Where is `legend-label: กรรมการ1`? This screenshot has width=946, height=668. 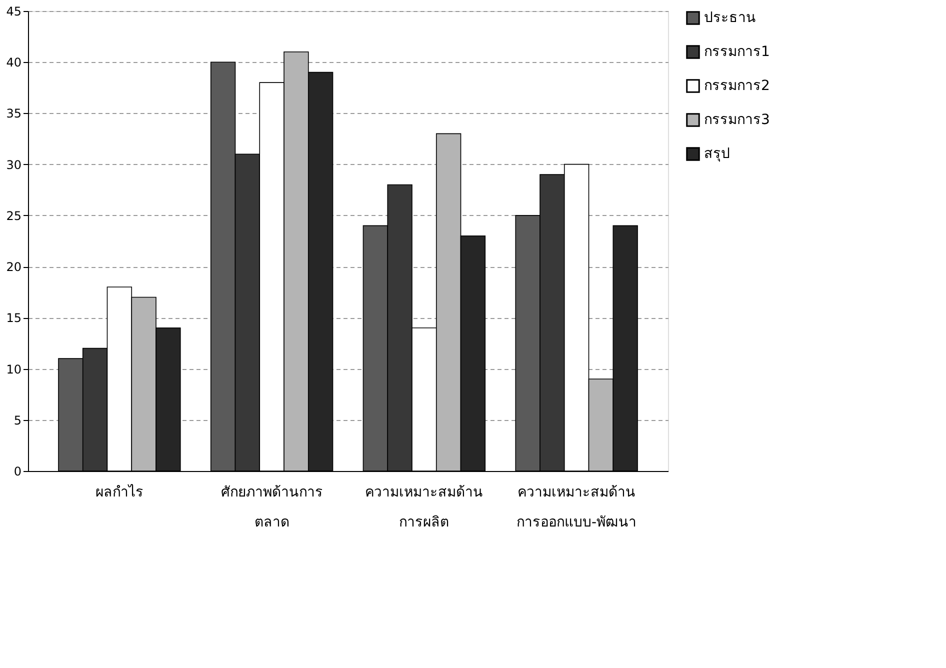
legend-label: กรรมการ1 is located at coordinates (737, 52).